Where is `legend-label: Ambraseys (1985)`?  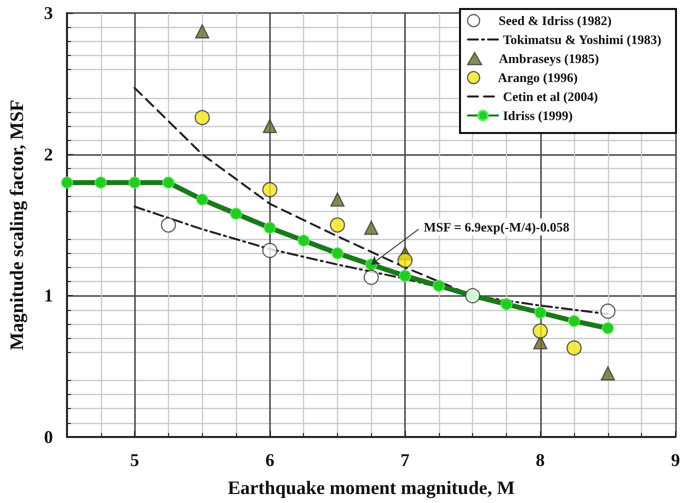
legend-label: Ambraseys (1985) is located at coordinates (542, 58).